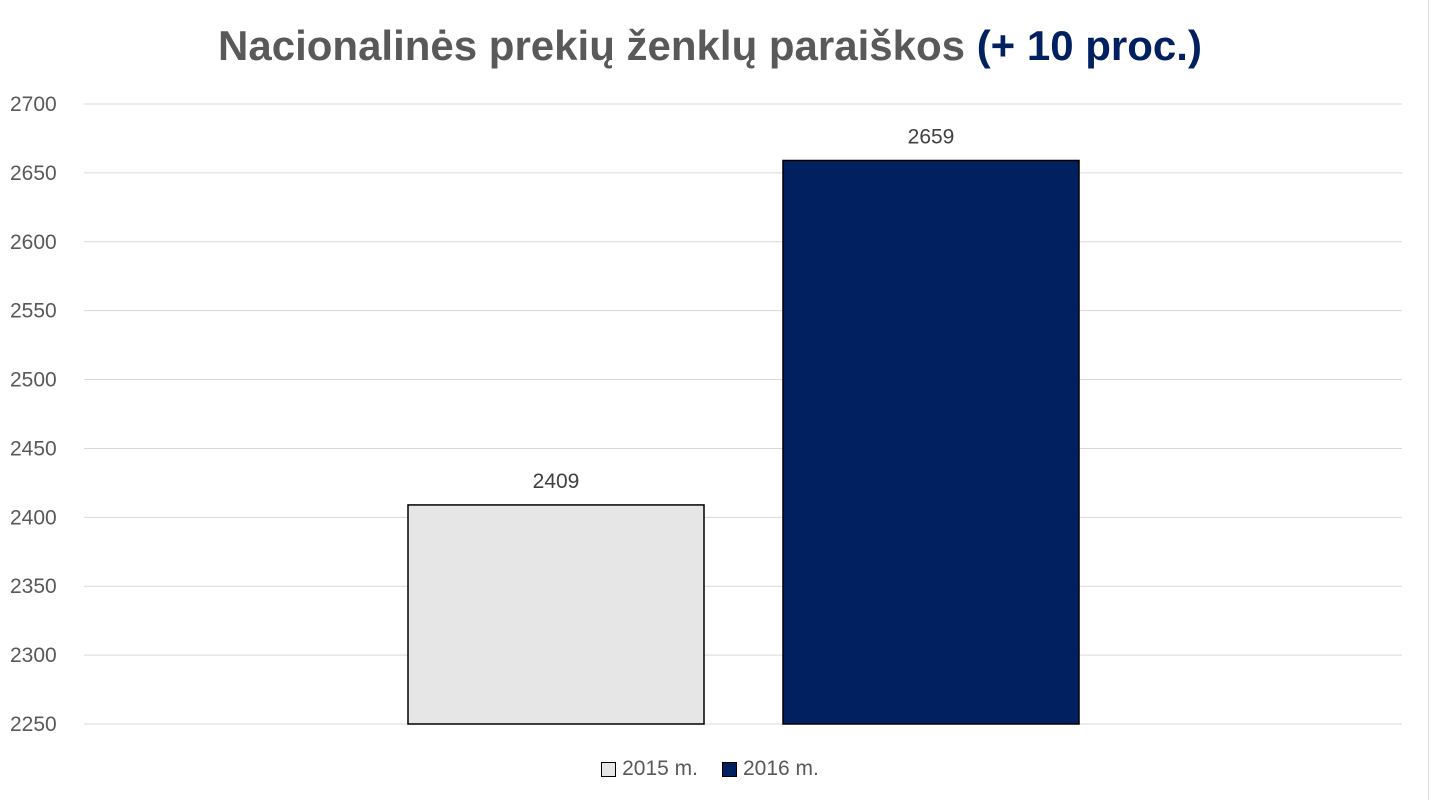 Image resolution: width=1451 pixels, height=800 pixels. What do you see at coordinates (33, 242) in the screenshot?
I see `y-tick-label: 2600` at bounding box center [33, 242].